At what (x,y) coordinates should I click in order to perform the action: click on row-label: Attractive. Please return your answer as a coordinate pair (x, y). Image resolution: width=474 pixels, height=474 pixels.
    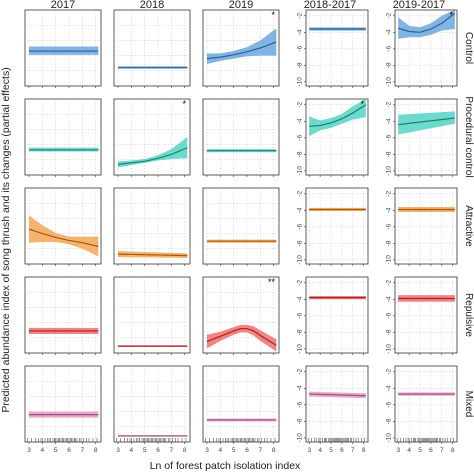
    Looking at the image, I should click on (468, 226).